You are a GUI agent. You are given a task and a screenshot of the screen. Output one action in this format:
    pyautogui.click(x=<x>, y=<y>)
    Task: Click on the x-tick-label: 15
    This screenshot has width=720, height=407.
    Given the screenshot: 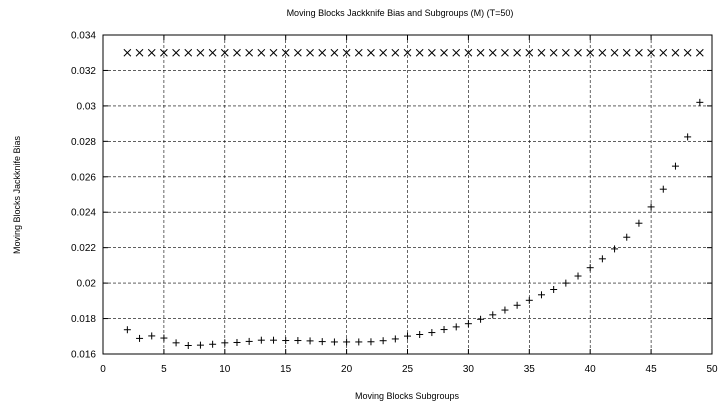 What is the action you would take?
    pyautogui.click(x=286, y=369)
    